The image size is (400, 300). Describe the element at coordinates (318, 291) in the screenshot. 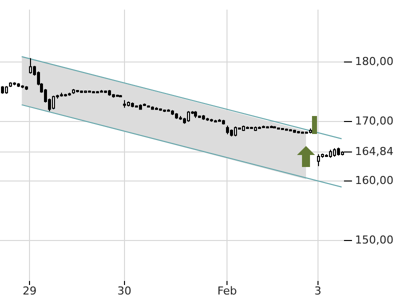

I see `x-tick-label: 3` at that location.